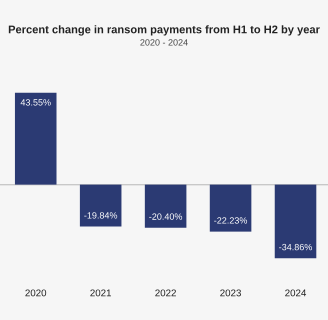  I want to click on chart-title: Percent change in ransom payments from H1 to H2 by year, so click(164, 30).